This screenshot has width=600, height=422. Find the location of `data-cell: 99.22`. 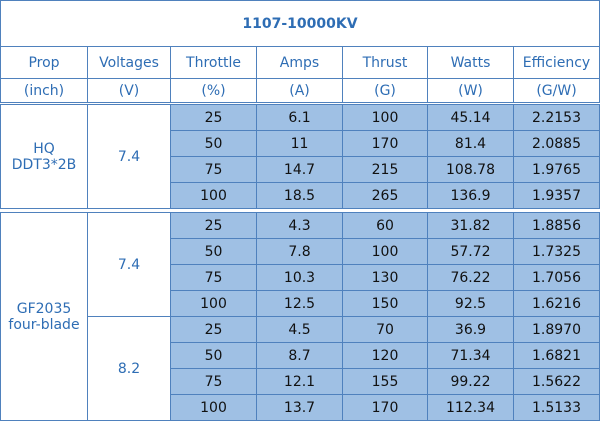

data-cell: 99.22 is located at coordinates (470, 381).